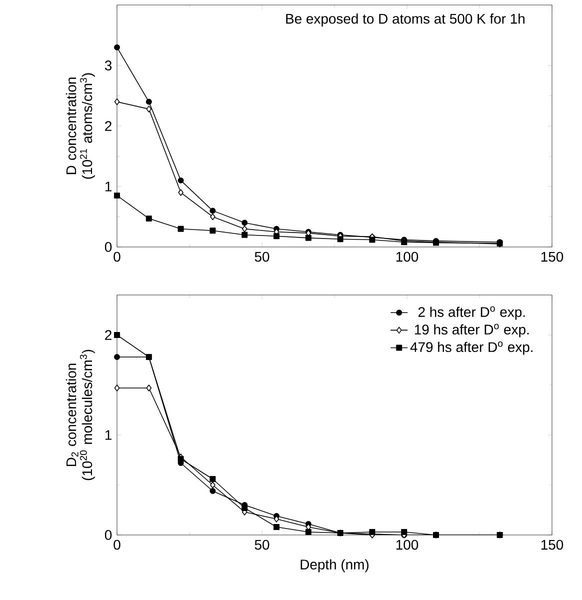 This screenshot has height=600, width=582. Describe the element at coordinates (334, 565) in the screenshot. I see `x-axis-title: Depth (nm)` at that location.